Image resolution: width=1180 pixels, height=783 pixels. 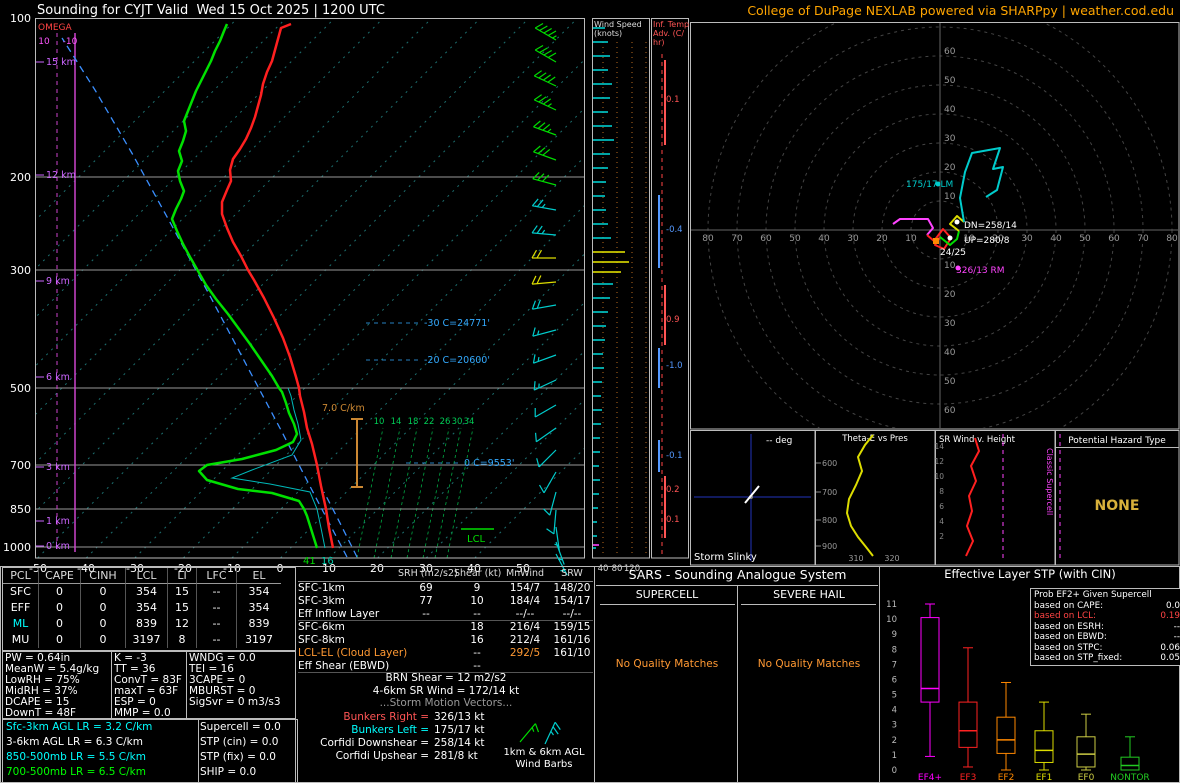 What do you see at coordinates (779, 441) in the screenshot?
I see `slinky-deg: -- deg` at bounding box center [779, 441].